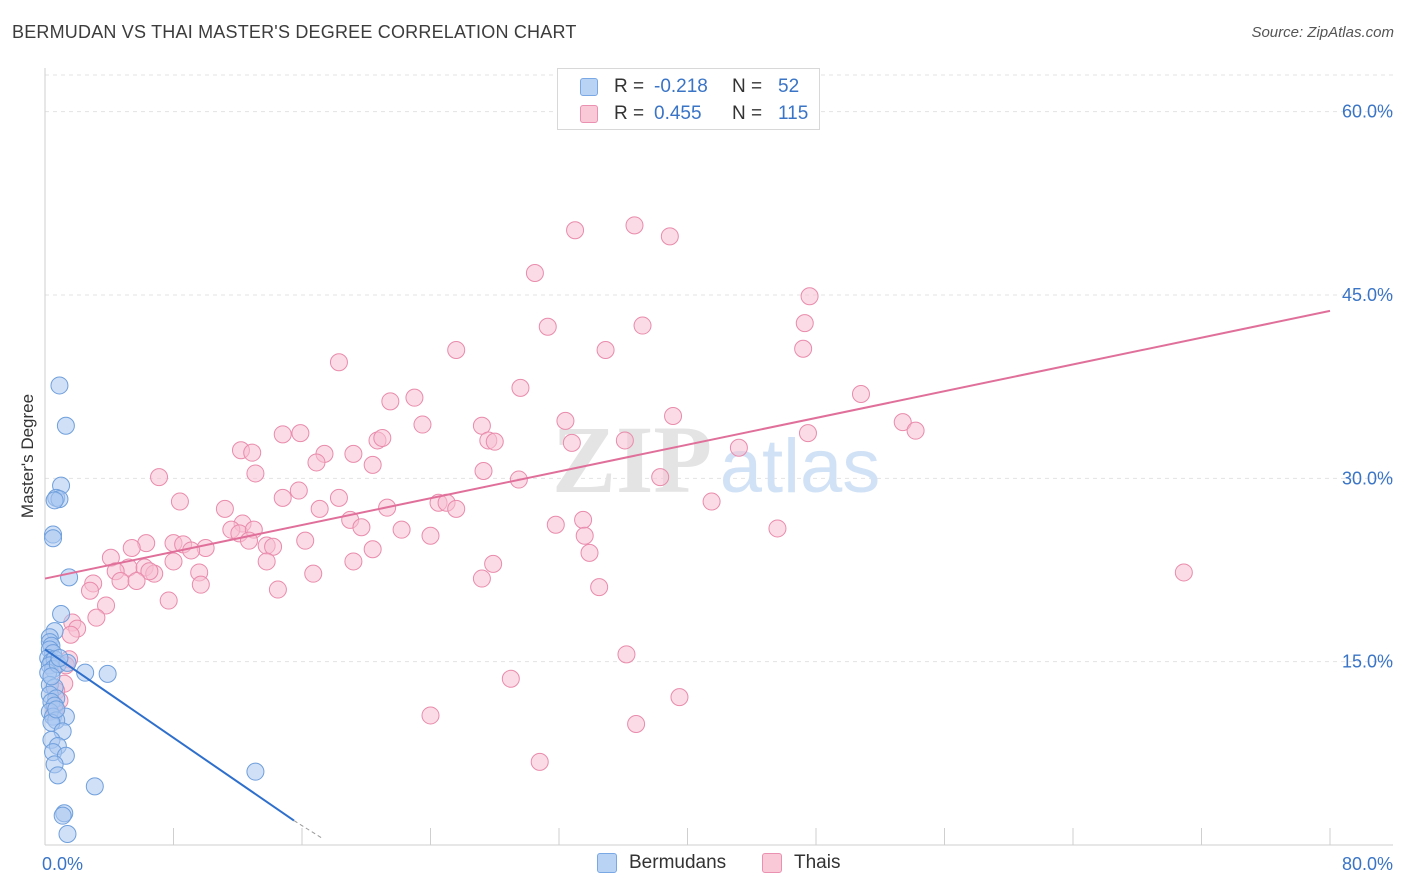 The width and height of the screenshot is (1406, 892). I want to click on x-tick-label: 80.0%, so click(1367, 864).